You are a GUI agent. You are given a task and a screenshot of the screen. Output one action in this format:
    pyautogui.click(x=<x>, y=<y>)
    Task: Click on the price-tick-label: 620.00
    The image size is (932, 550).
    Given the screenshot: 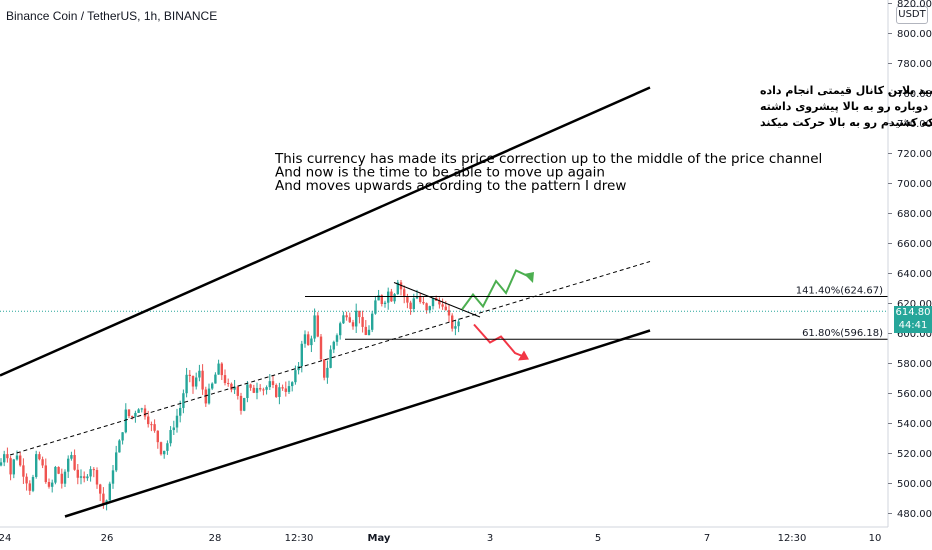 What is the action you would take?
    pyautogui.click(x=914, y=304)
    